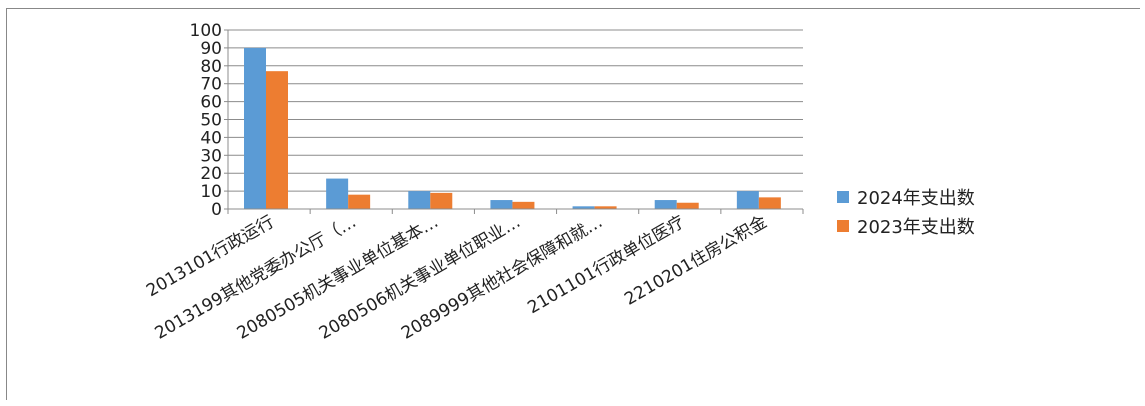 The image size is (1145, 406). Describe the element at coordinates (695, 261) in the screenshot. I see `x-category-label: 2210201住房公积金` at that location.